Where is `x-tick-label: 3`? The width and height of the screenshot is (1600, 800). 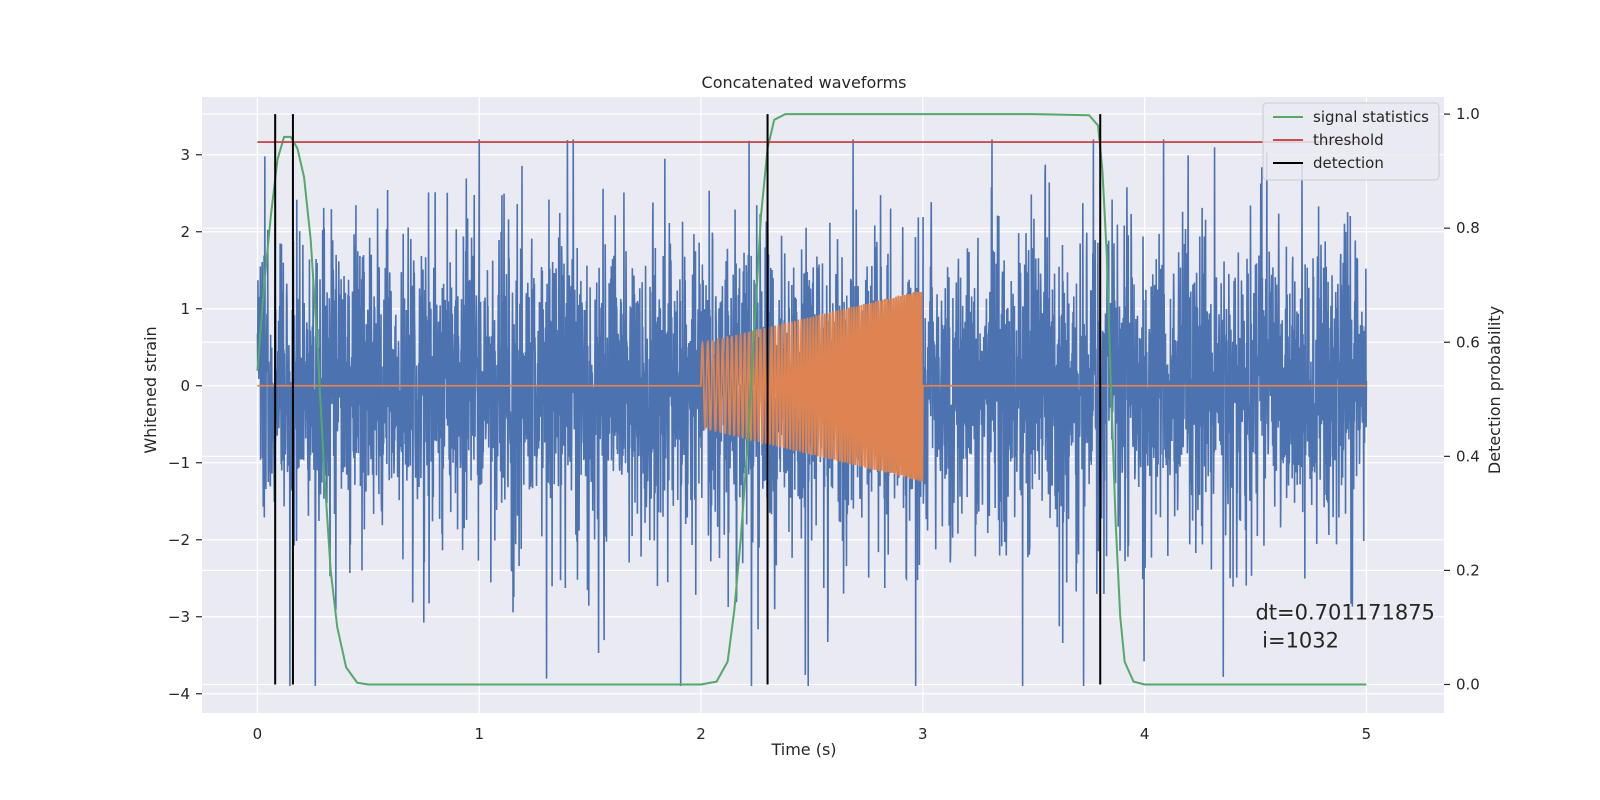 x-tick-label: 3 is located at coordinates (923, 734).